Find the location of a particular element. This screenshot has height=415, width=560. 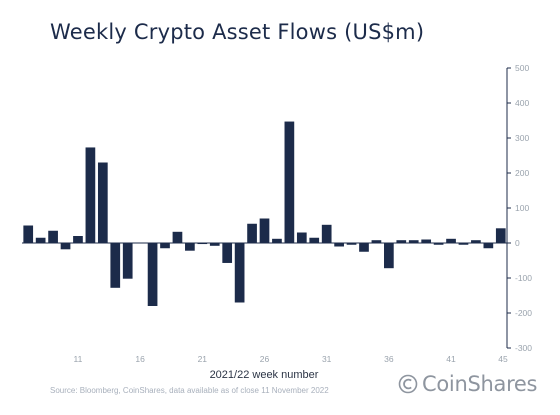

y-tick-label: 100 is located at coordinates (522, 208).